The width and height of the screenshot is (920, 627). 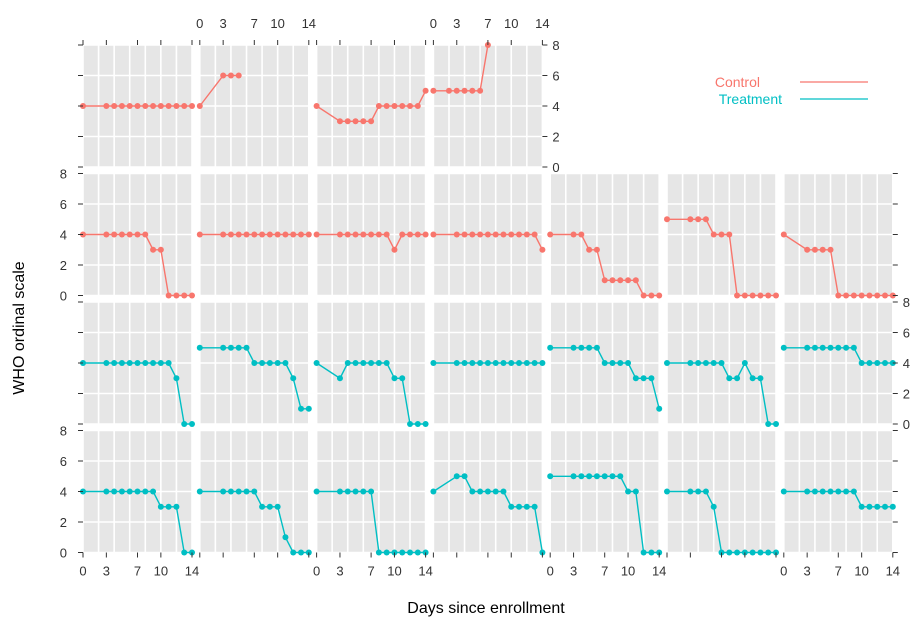 What do you see at coordinates (659, 571) in the screenshot?
I see `x-tick-label-bottom: 14` at bounding box center [659, 571].